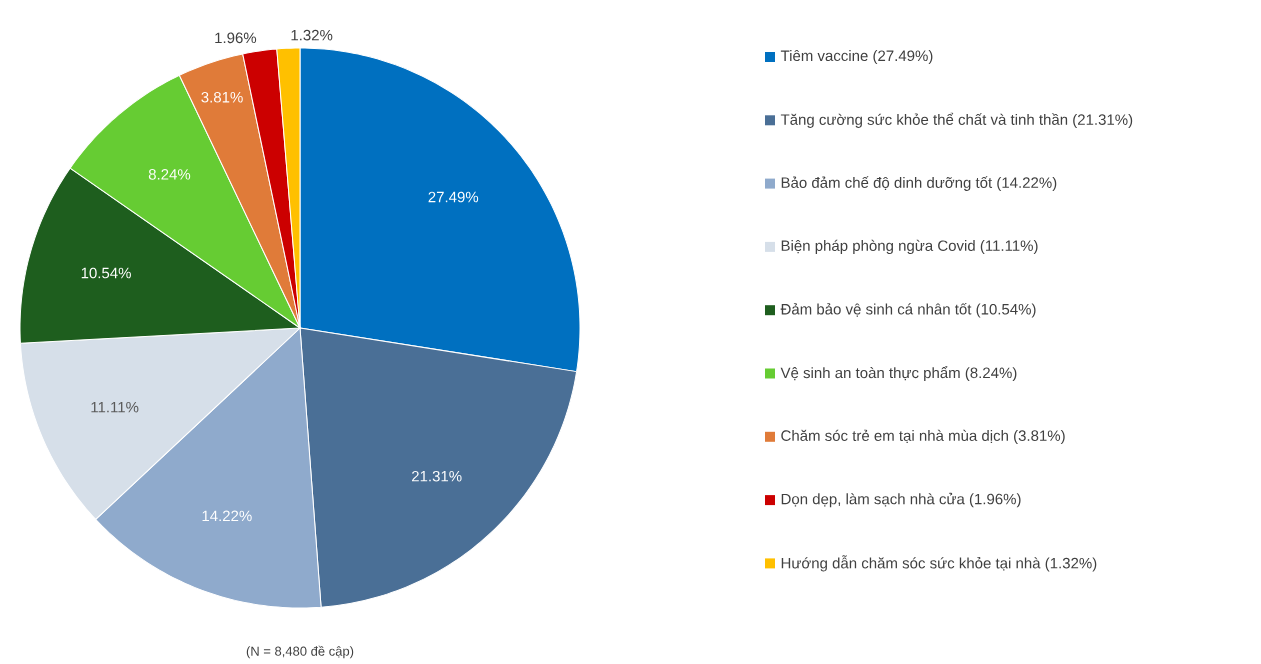 This screenshot has width=1261, height=664. Describe the element at coordinates (453, 197) in the screenshot. I see `data-label: 27.49%` at that location.